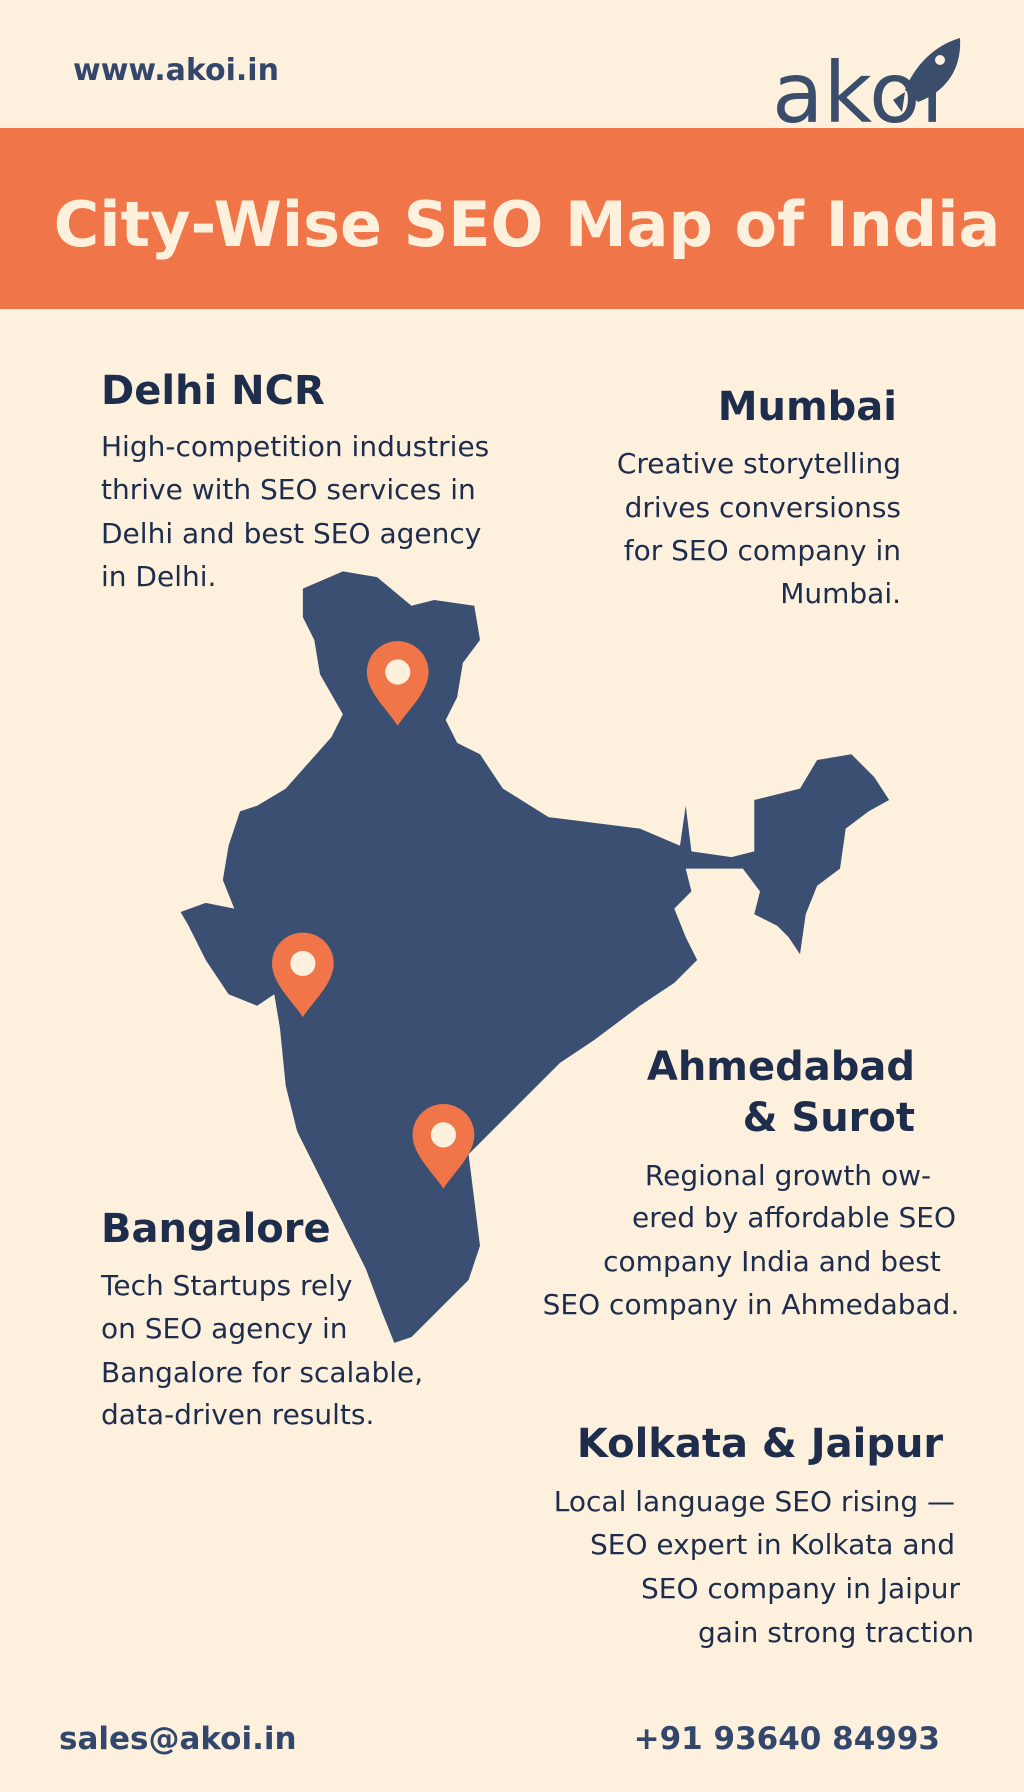  Describe the element at coordinates (754, 1501) in the screenshot. I see `section-text: Local language SEO rising —` at that location.